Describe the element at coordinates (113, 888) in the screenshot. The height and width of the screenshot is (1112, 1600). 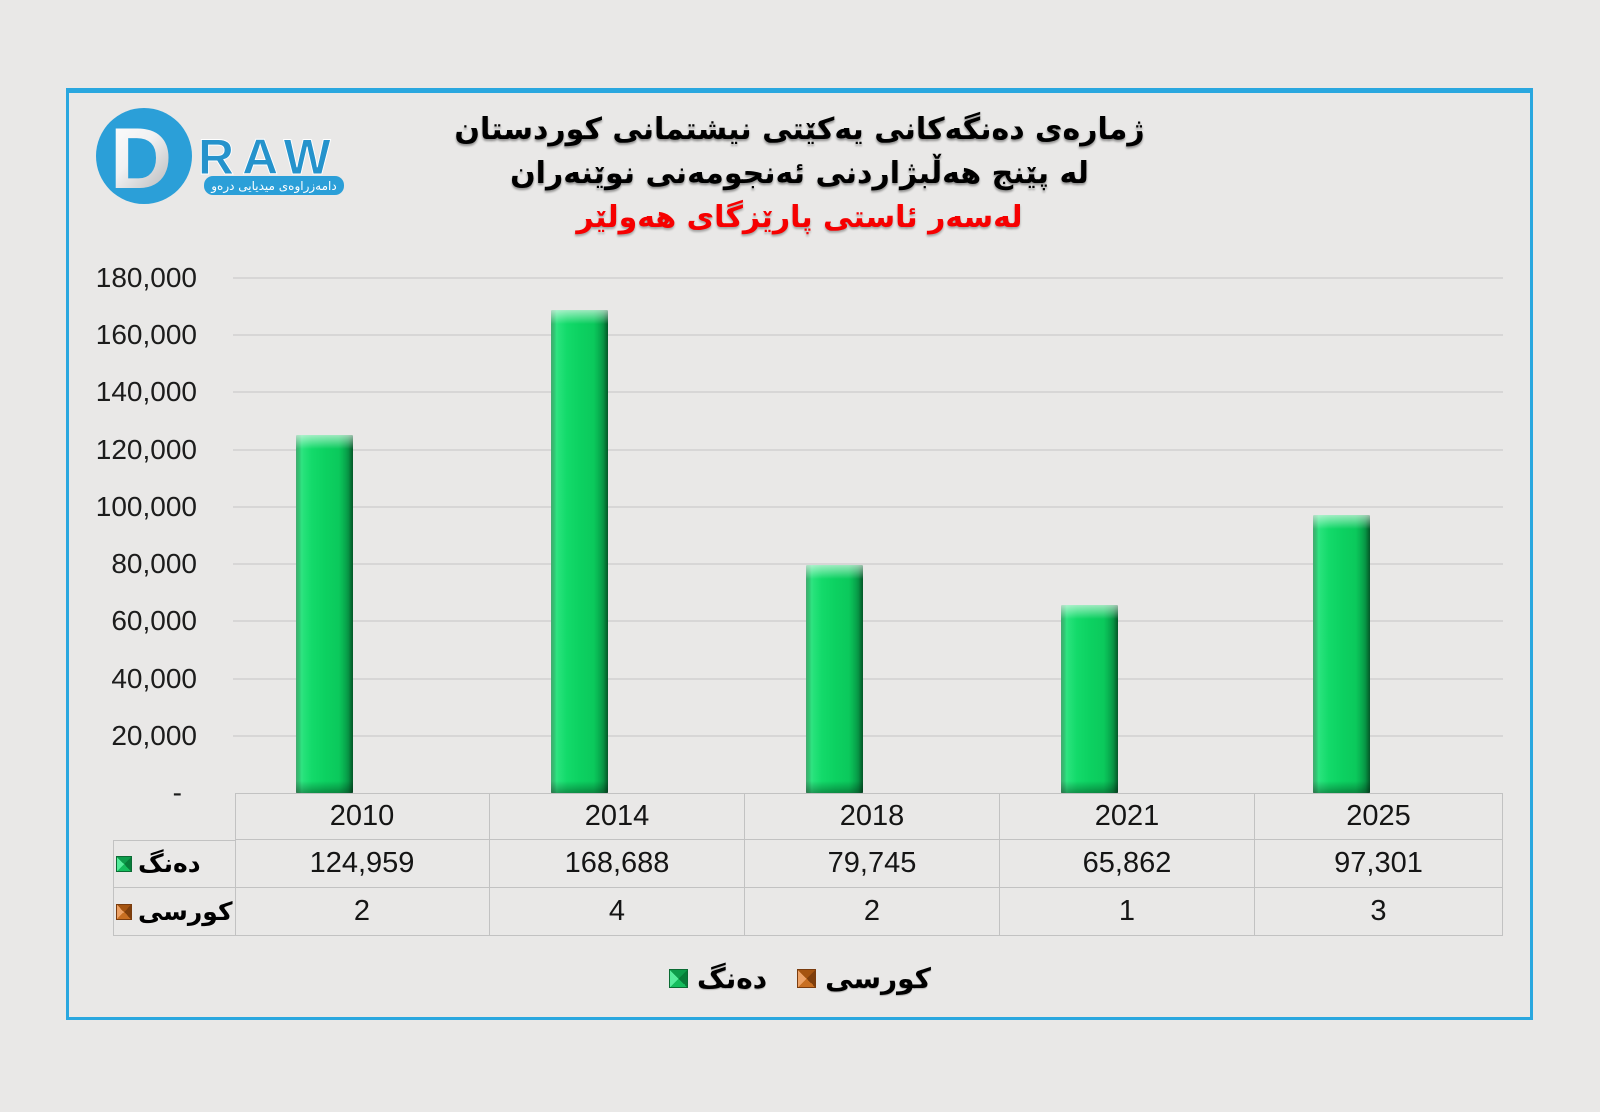
I see `rowheader-left-line` at that location.